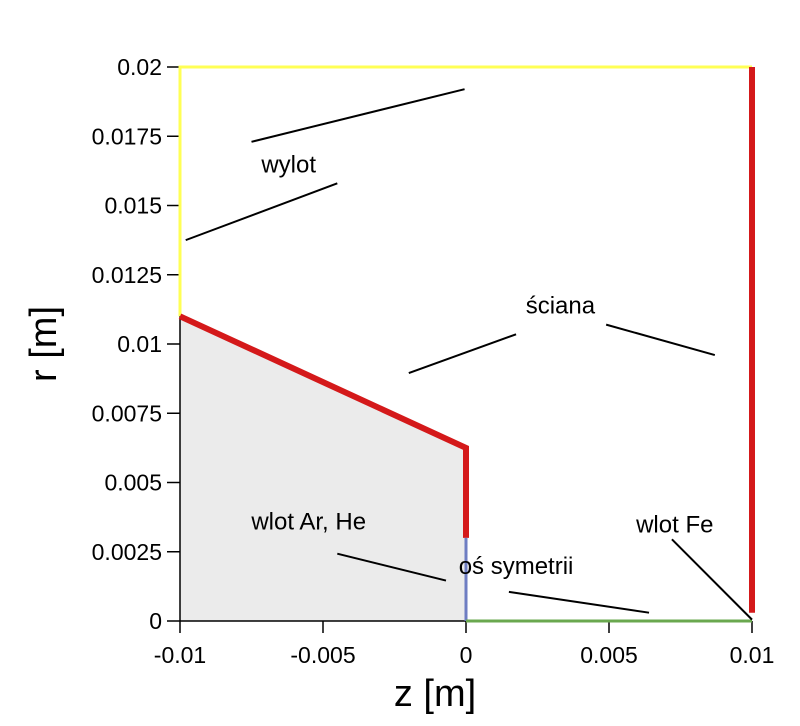  I want to click on x-tick-label: -0.01, so click(180, 655).